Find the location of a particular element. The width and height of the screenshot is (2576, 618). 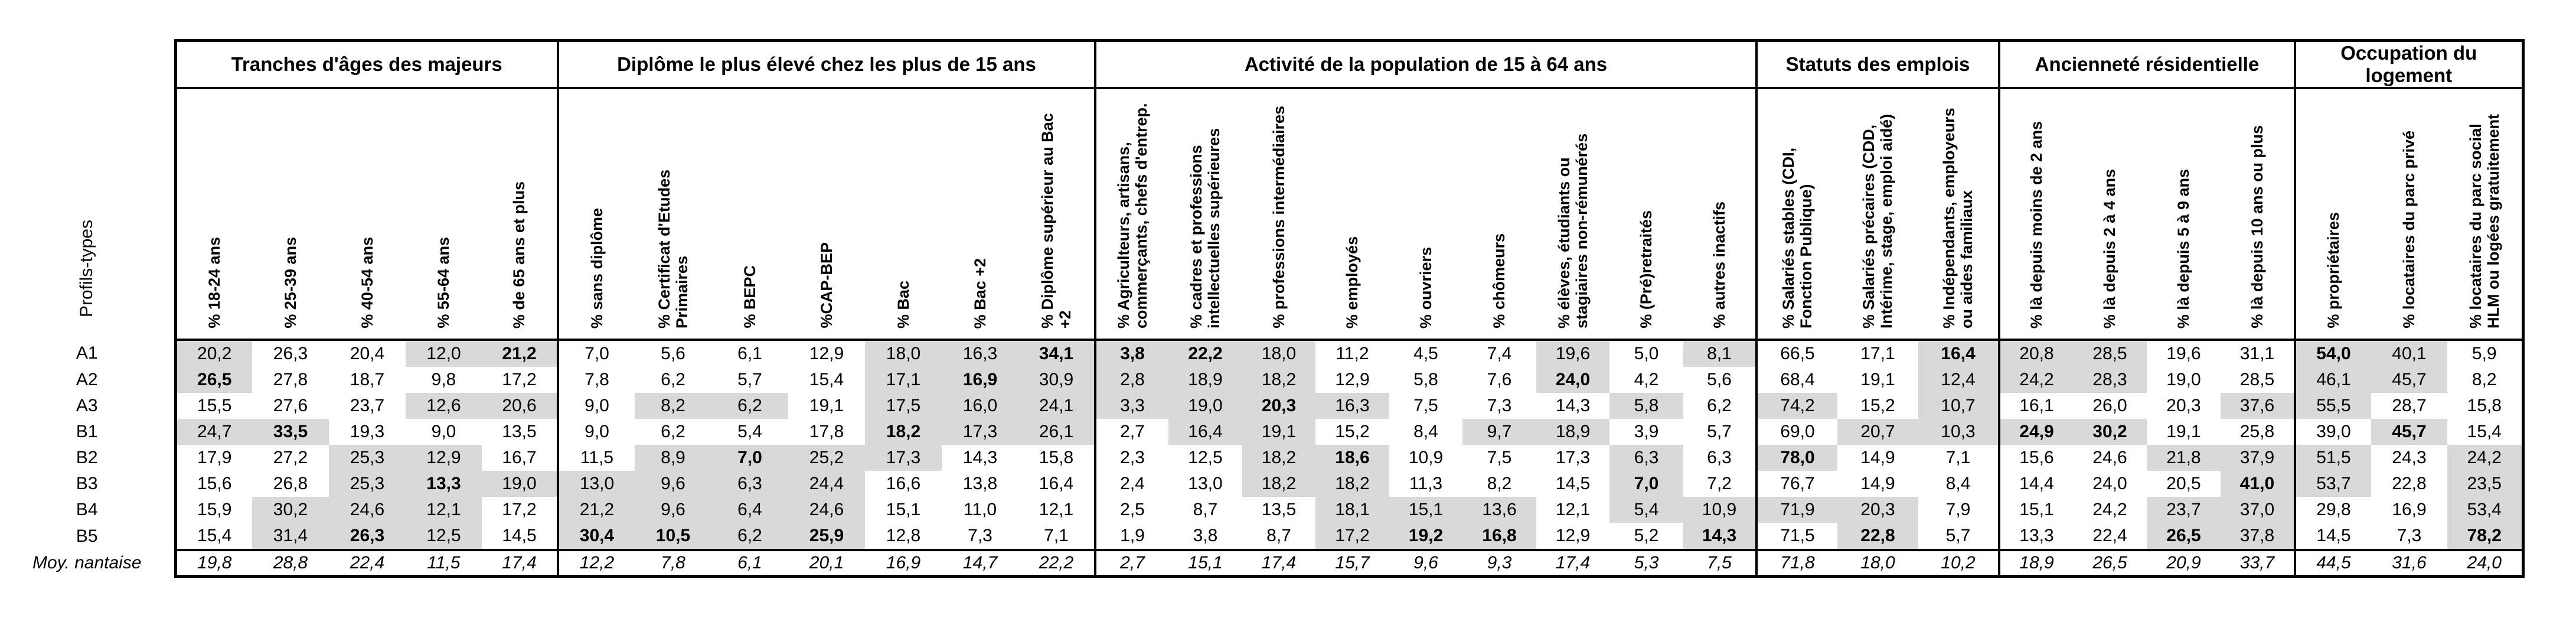

data-cell: 6,4 is located at coordinates (749, 510).